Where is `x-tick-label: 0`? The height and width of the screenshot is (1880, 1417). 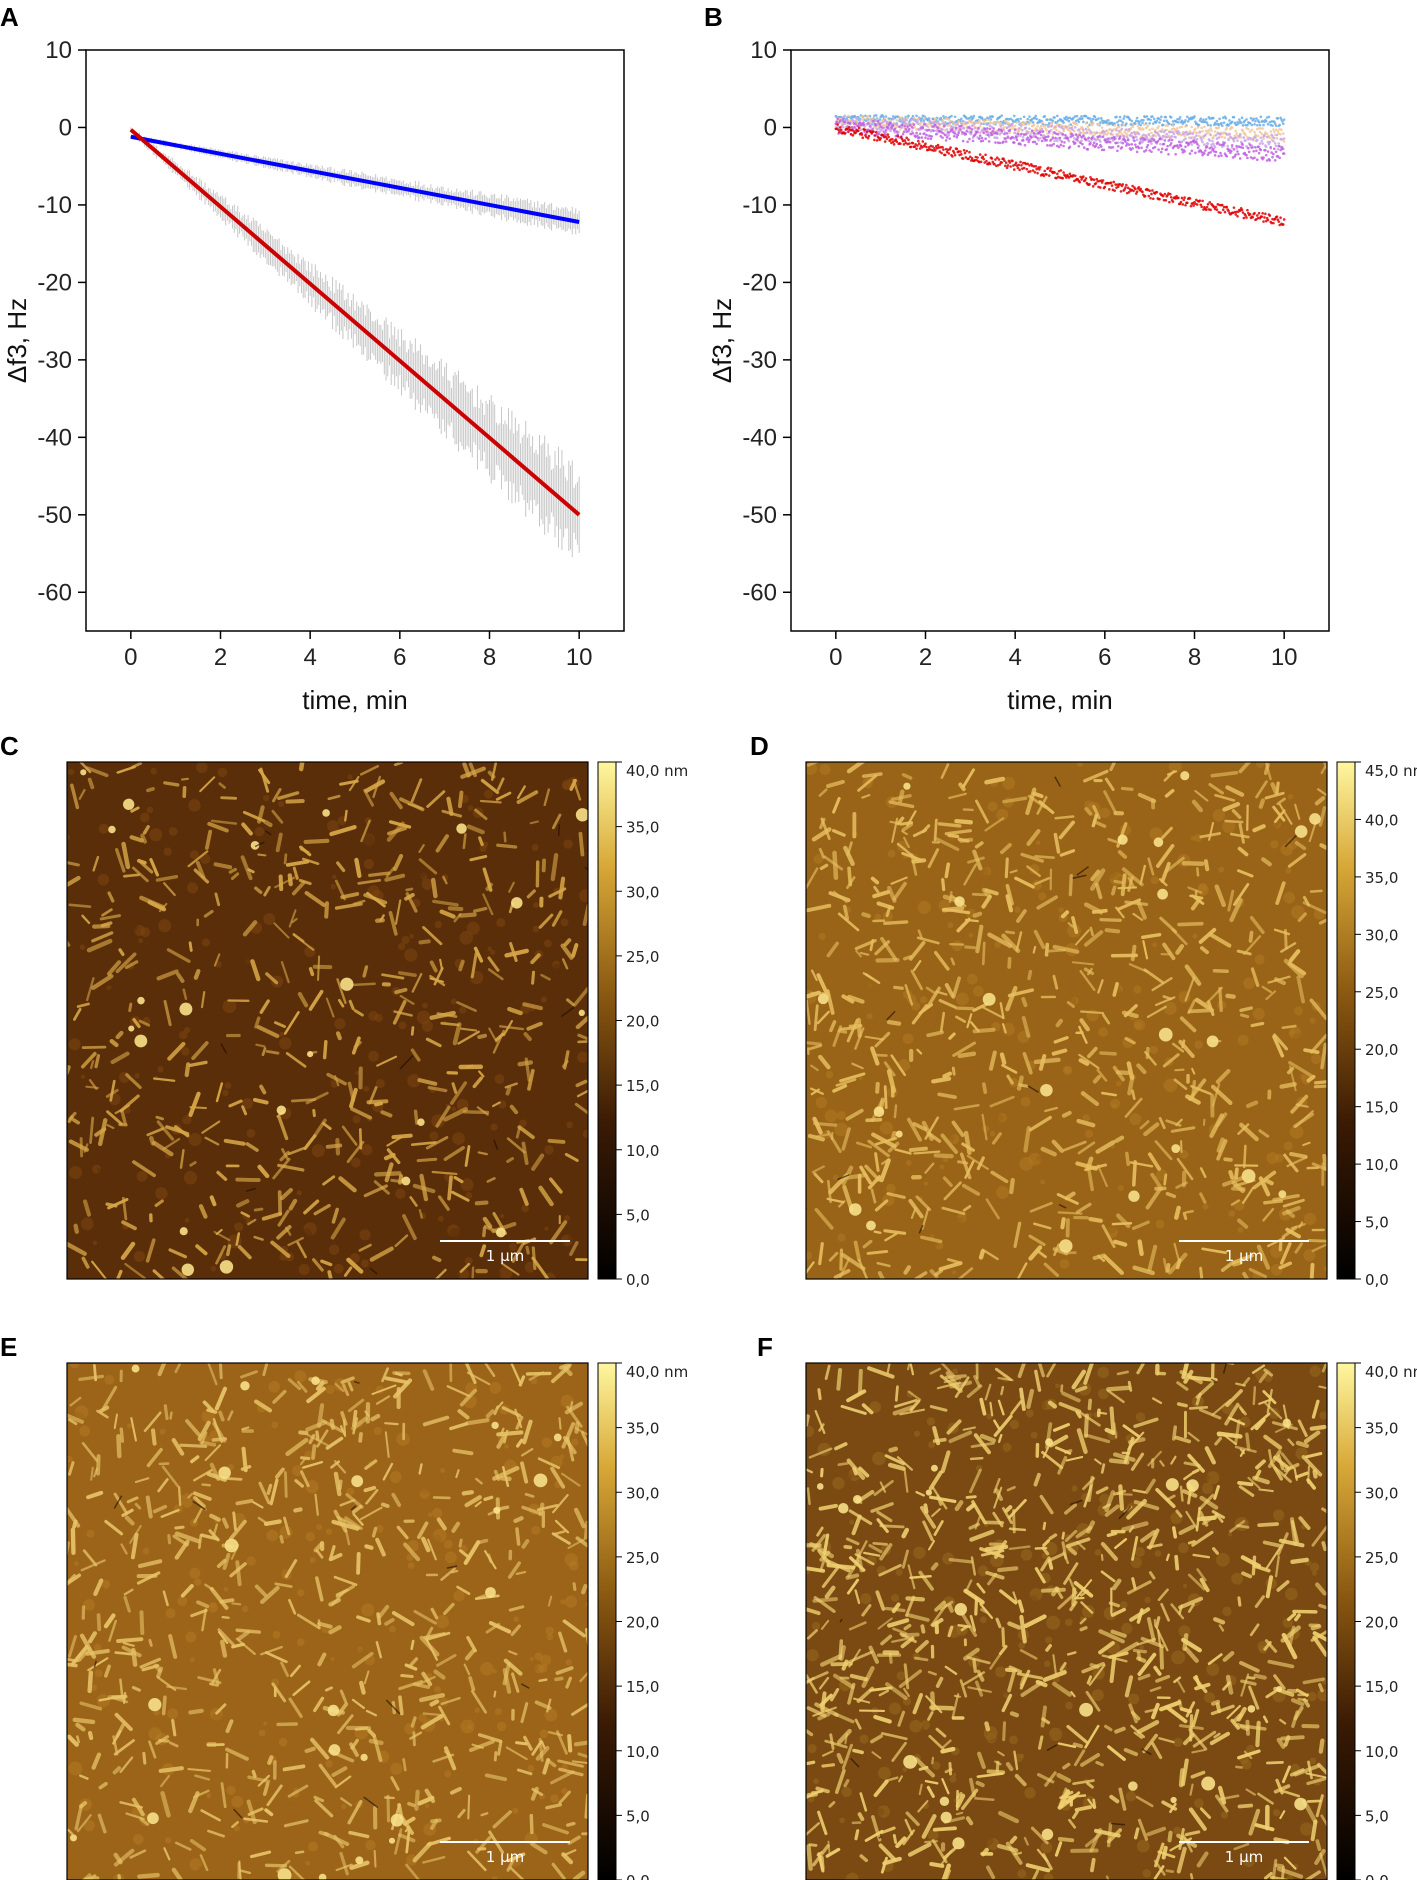
x-tick-label: 0 is located at coordinates (835, 657).